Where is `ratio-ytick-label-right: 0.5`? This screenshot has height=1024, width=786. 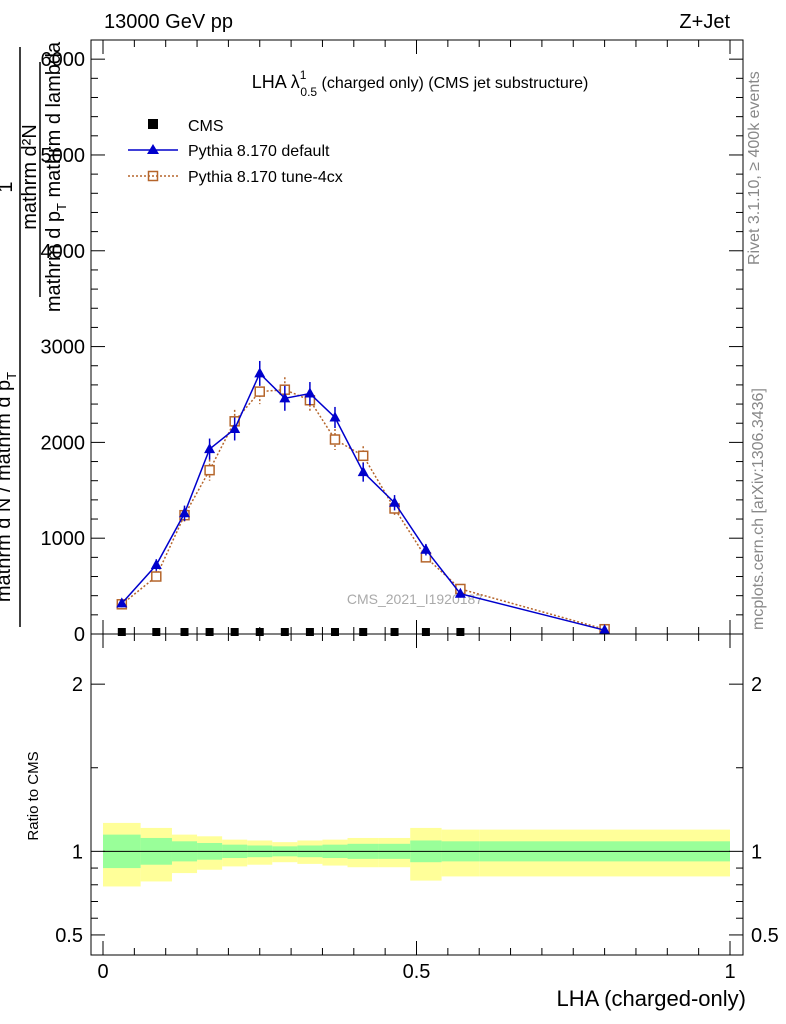 ratio-ytick-label-right: 0.5 is located at coordinates (765, 936).